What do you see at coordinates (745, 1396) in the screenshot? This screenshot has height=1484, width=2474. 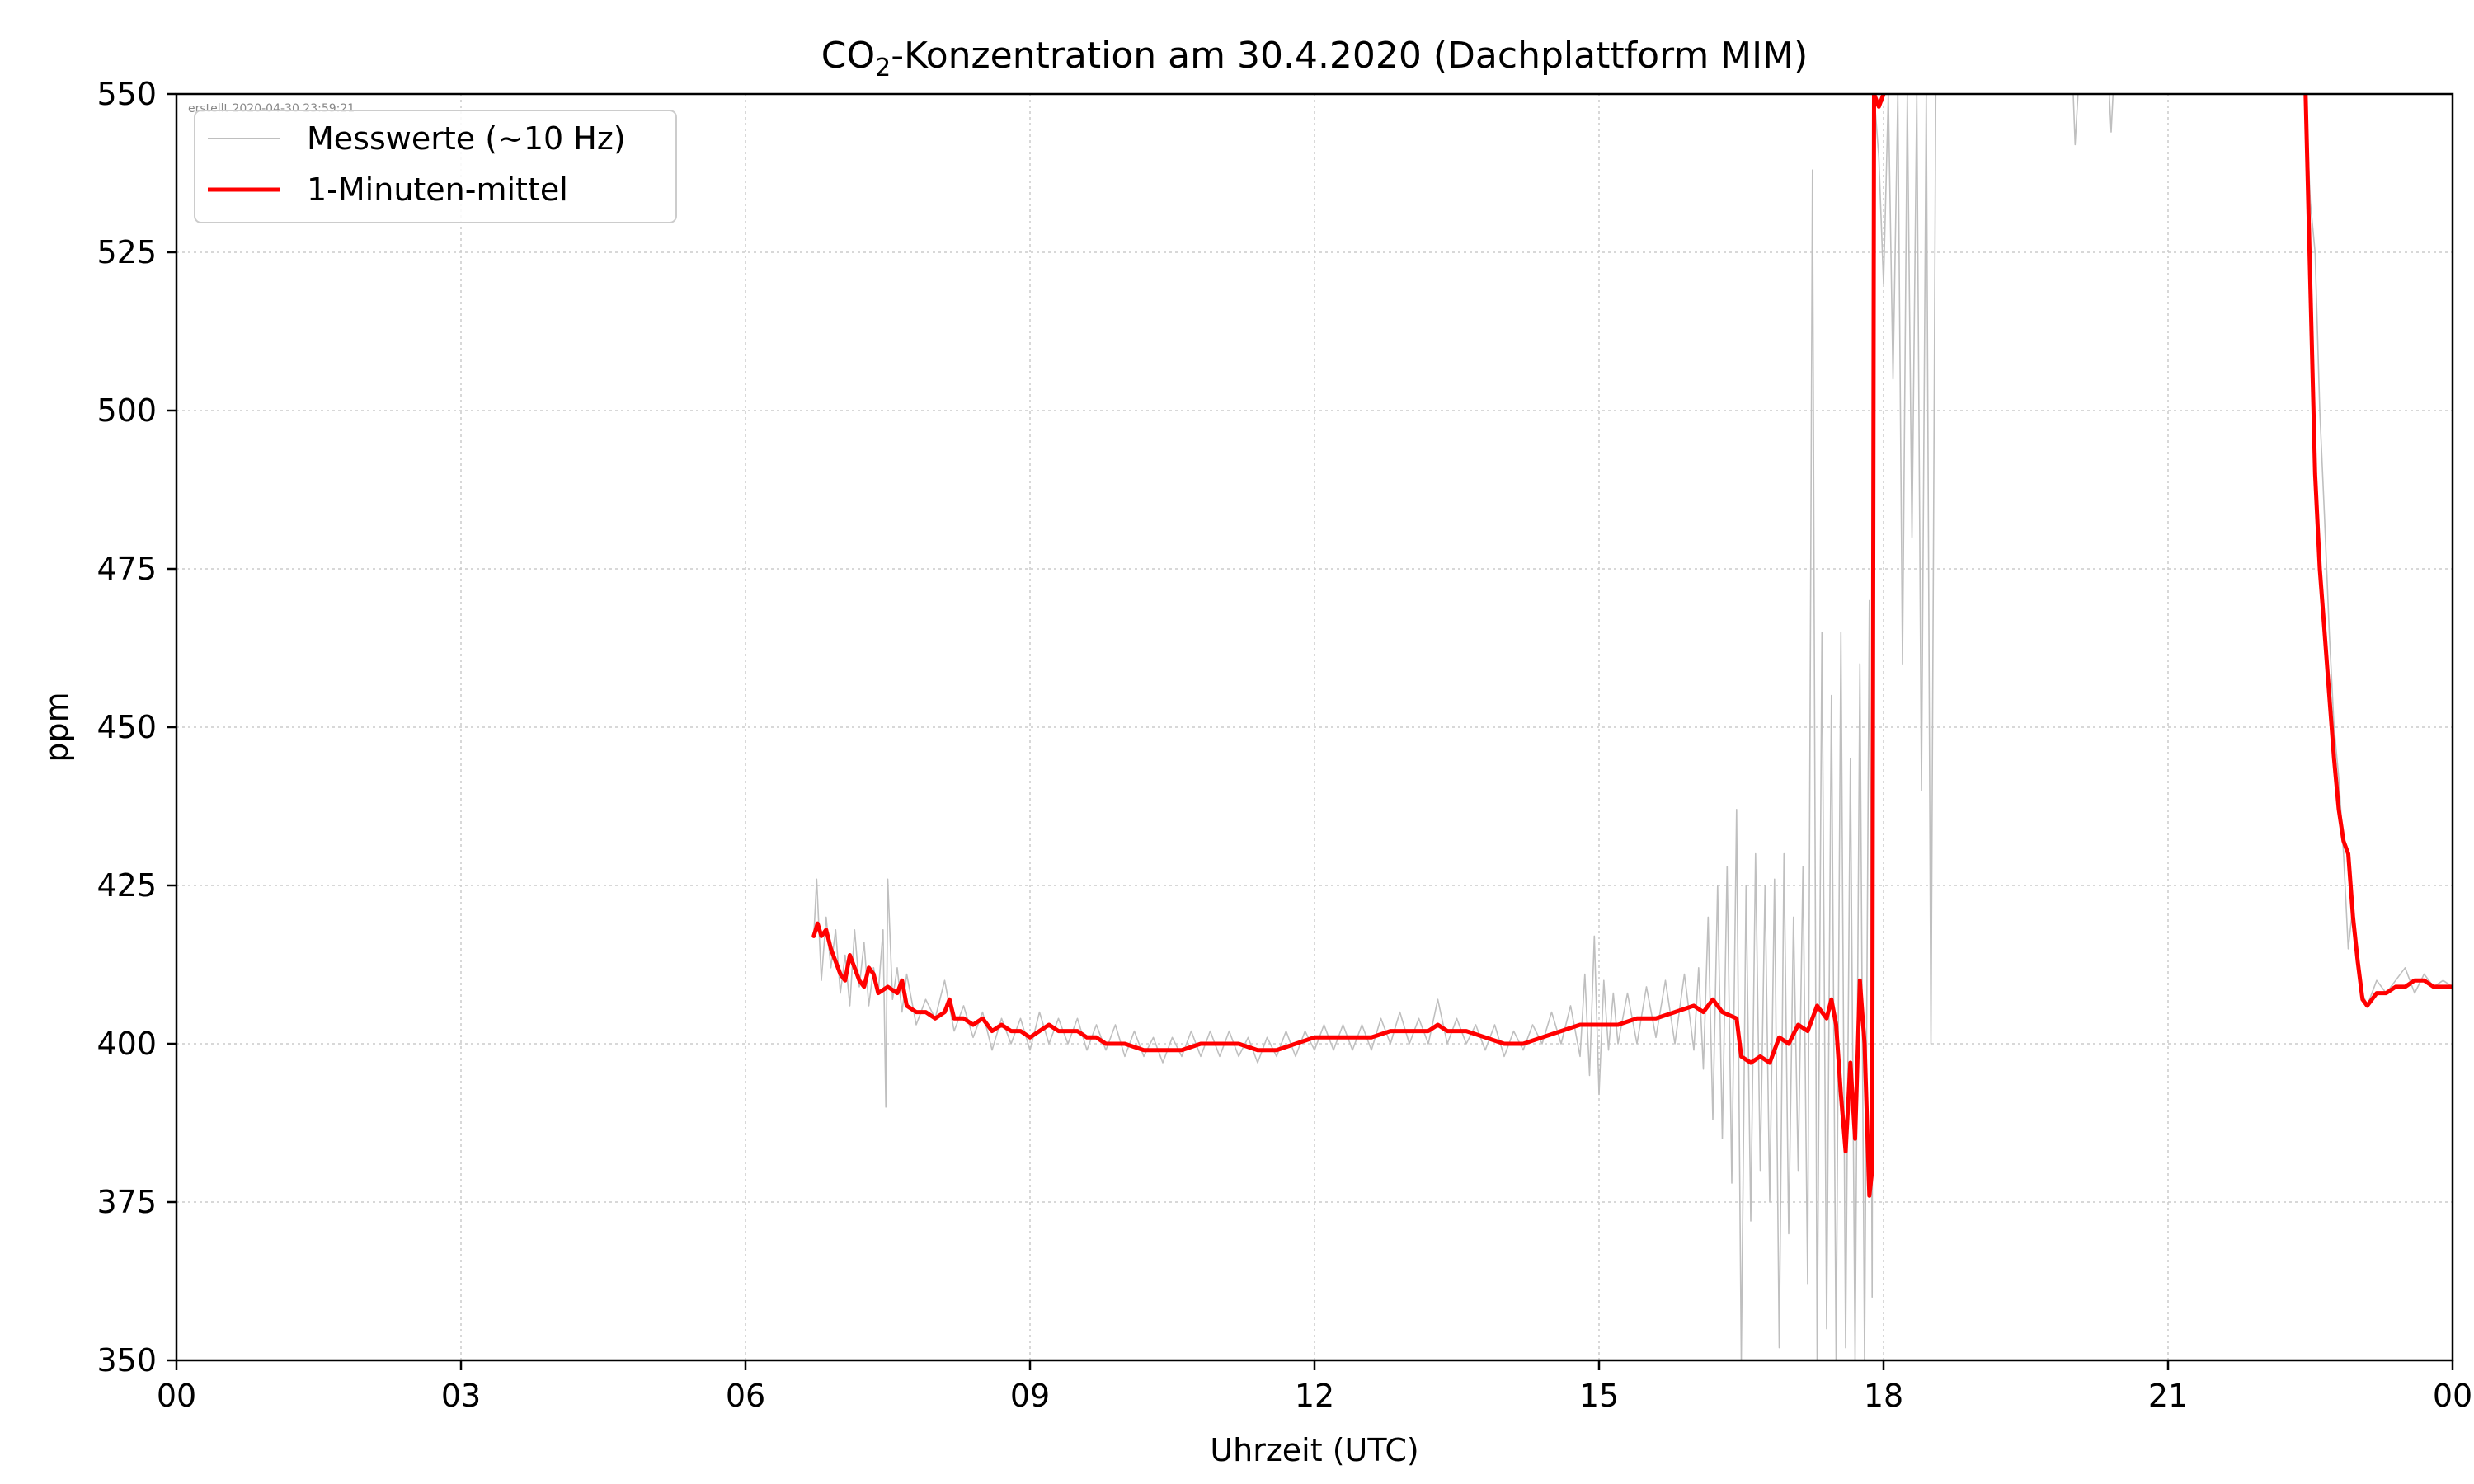 I see `x-tick-label: 06` at bounding box center [745, 1396].